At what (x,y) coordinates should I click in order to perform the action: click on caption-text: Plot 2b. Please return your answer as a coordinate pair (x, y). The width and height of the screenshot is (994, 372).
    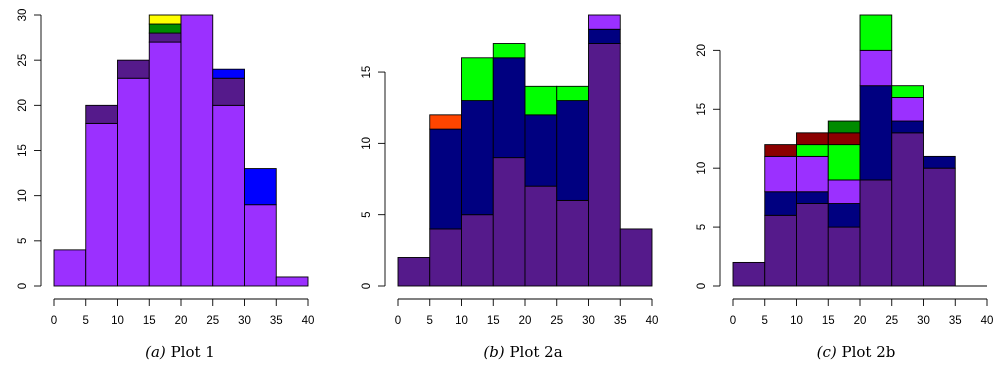
    Looking at the image, I should click on (868, 352).